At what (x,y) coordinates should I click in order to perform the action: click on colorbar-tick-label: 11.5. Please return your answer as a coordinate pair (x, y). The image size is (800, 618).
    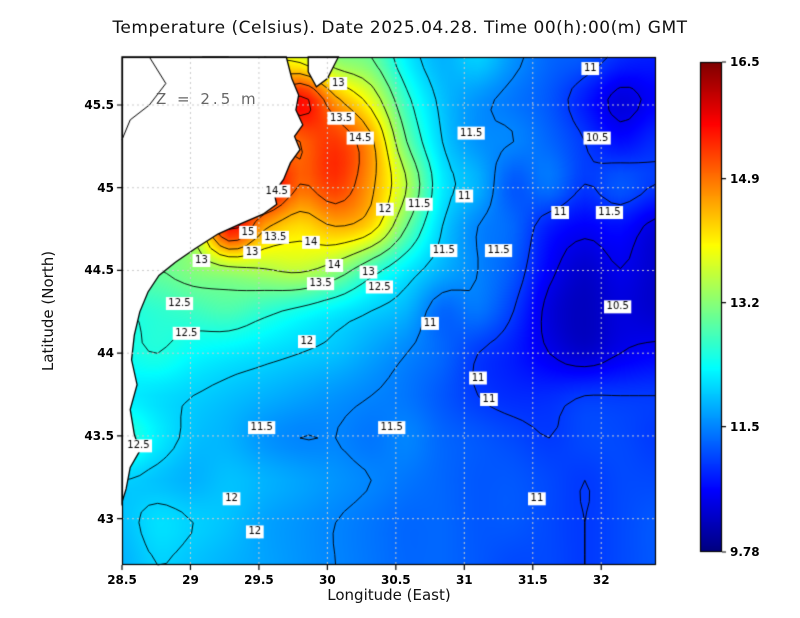
    Looking at the image, I should click on (745, 426).